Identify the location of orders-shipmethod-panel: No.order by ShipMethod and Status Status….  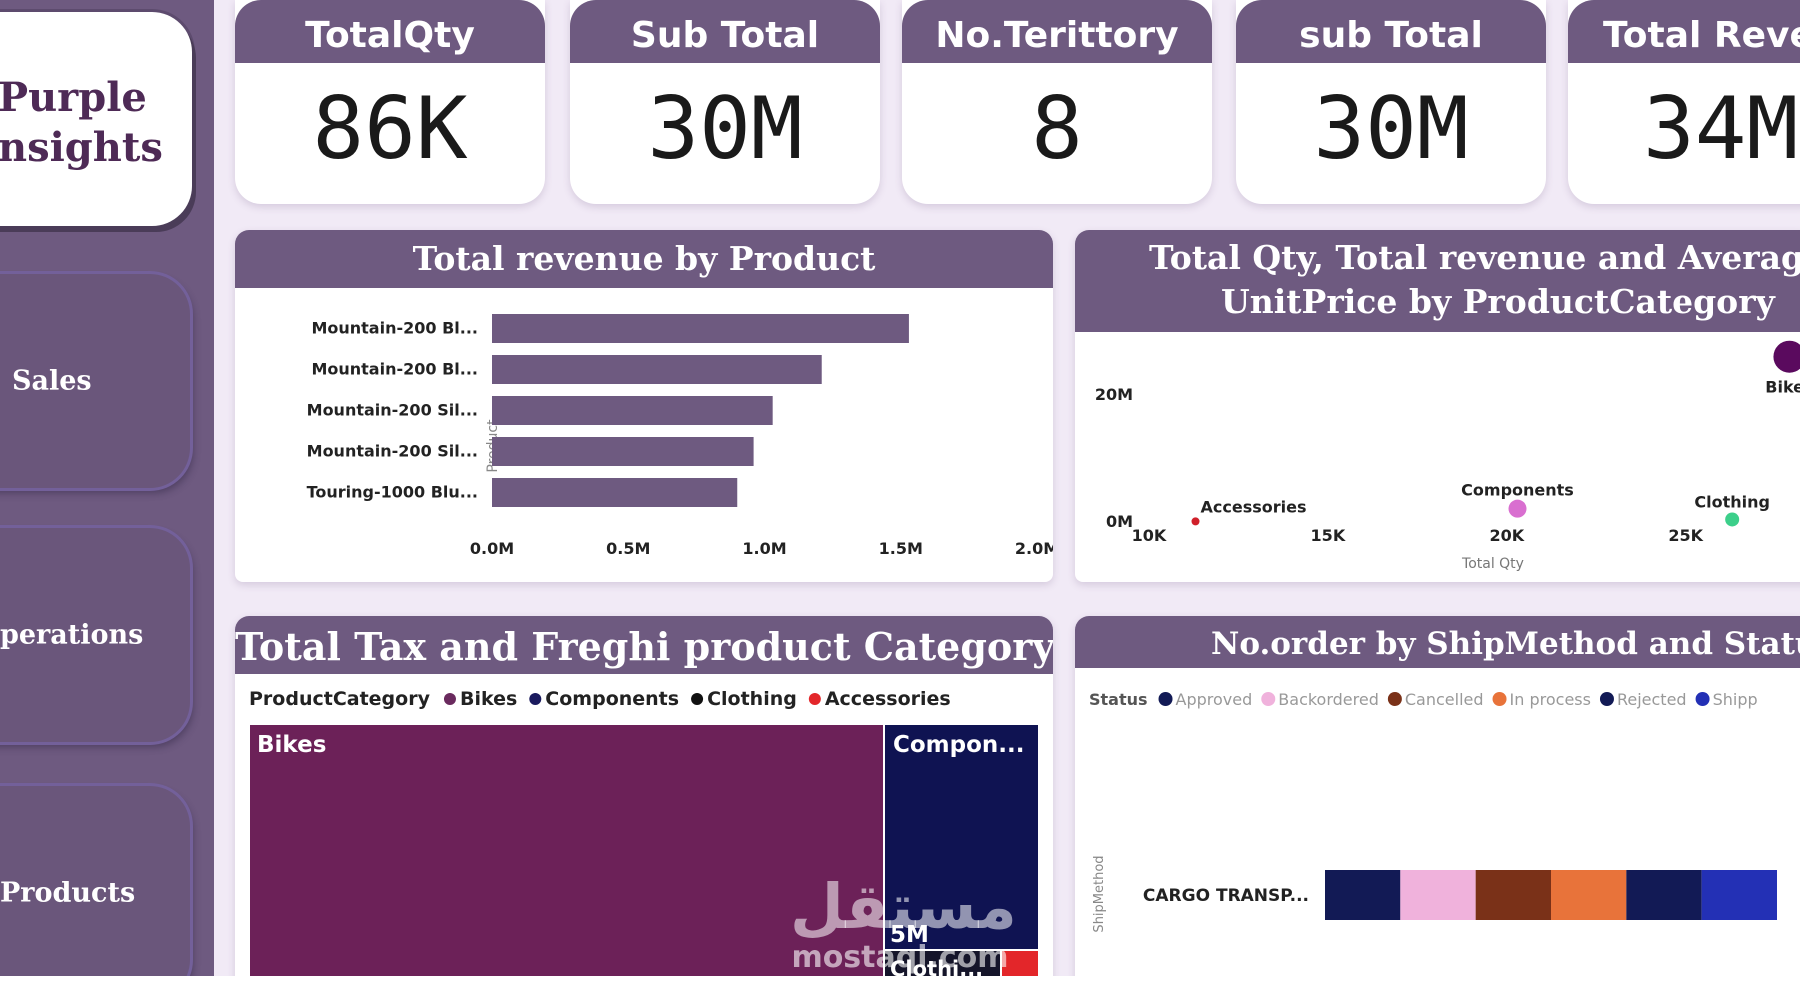
(1437, 796).